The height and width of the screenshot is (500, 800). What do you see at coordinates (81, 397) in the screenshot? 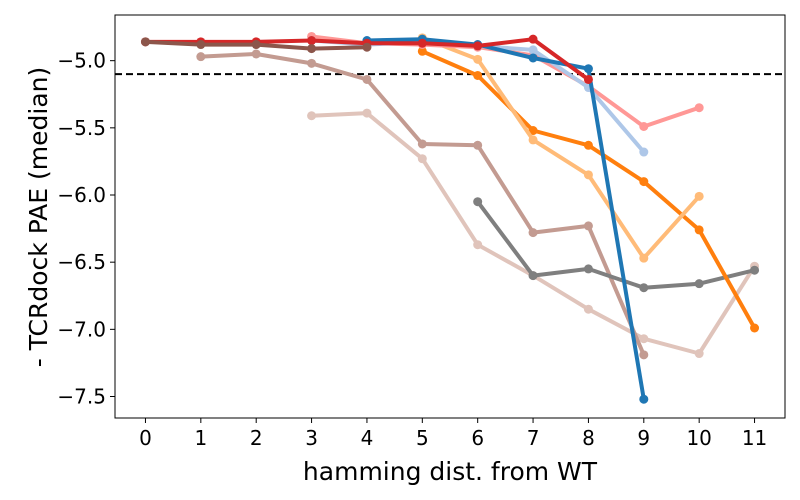
I see `y-tick-label: −7.5` at bounding box center [81, 397].